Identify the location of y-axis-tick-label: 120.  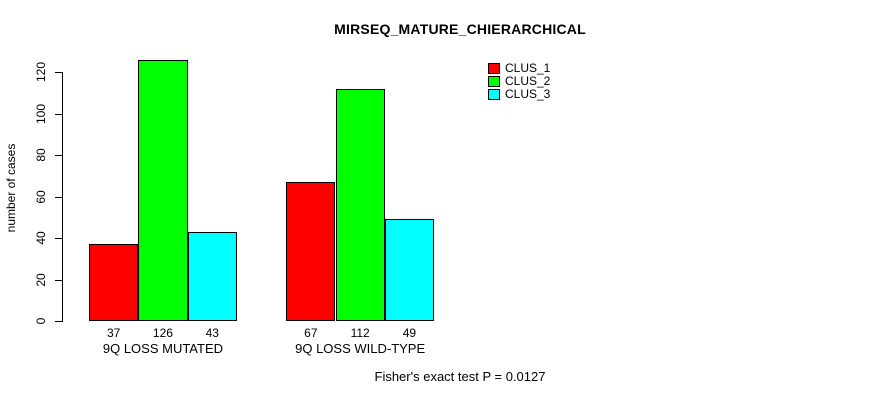
(41, 72).